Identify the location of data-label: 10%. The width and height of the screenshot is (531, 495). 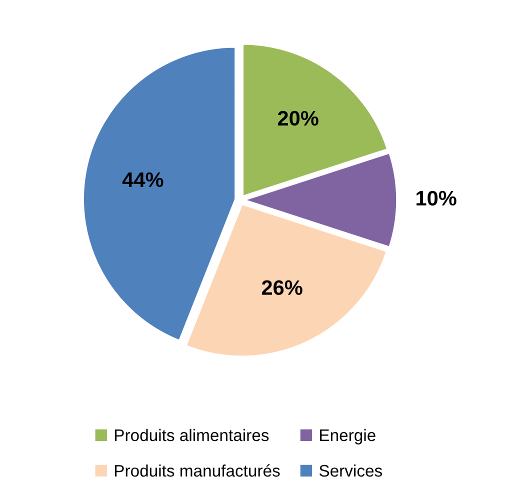
(436, 198).